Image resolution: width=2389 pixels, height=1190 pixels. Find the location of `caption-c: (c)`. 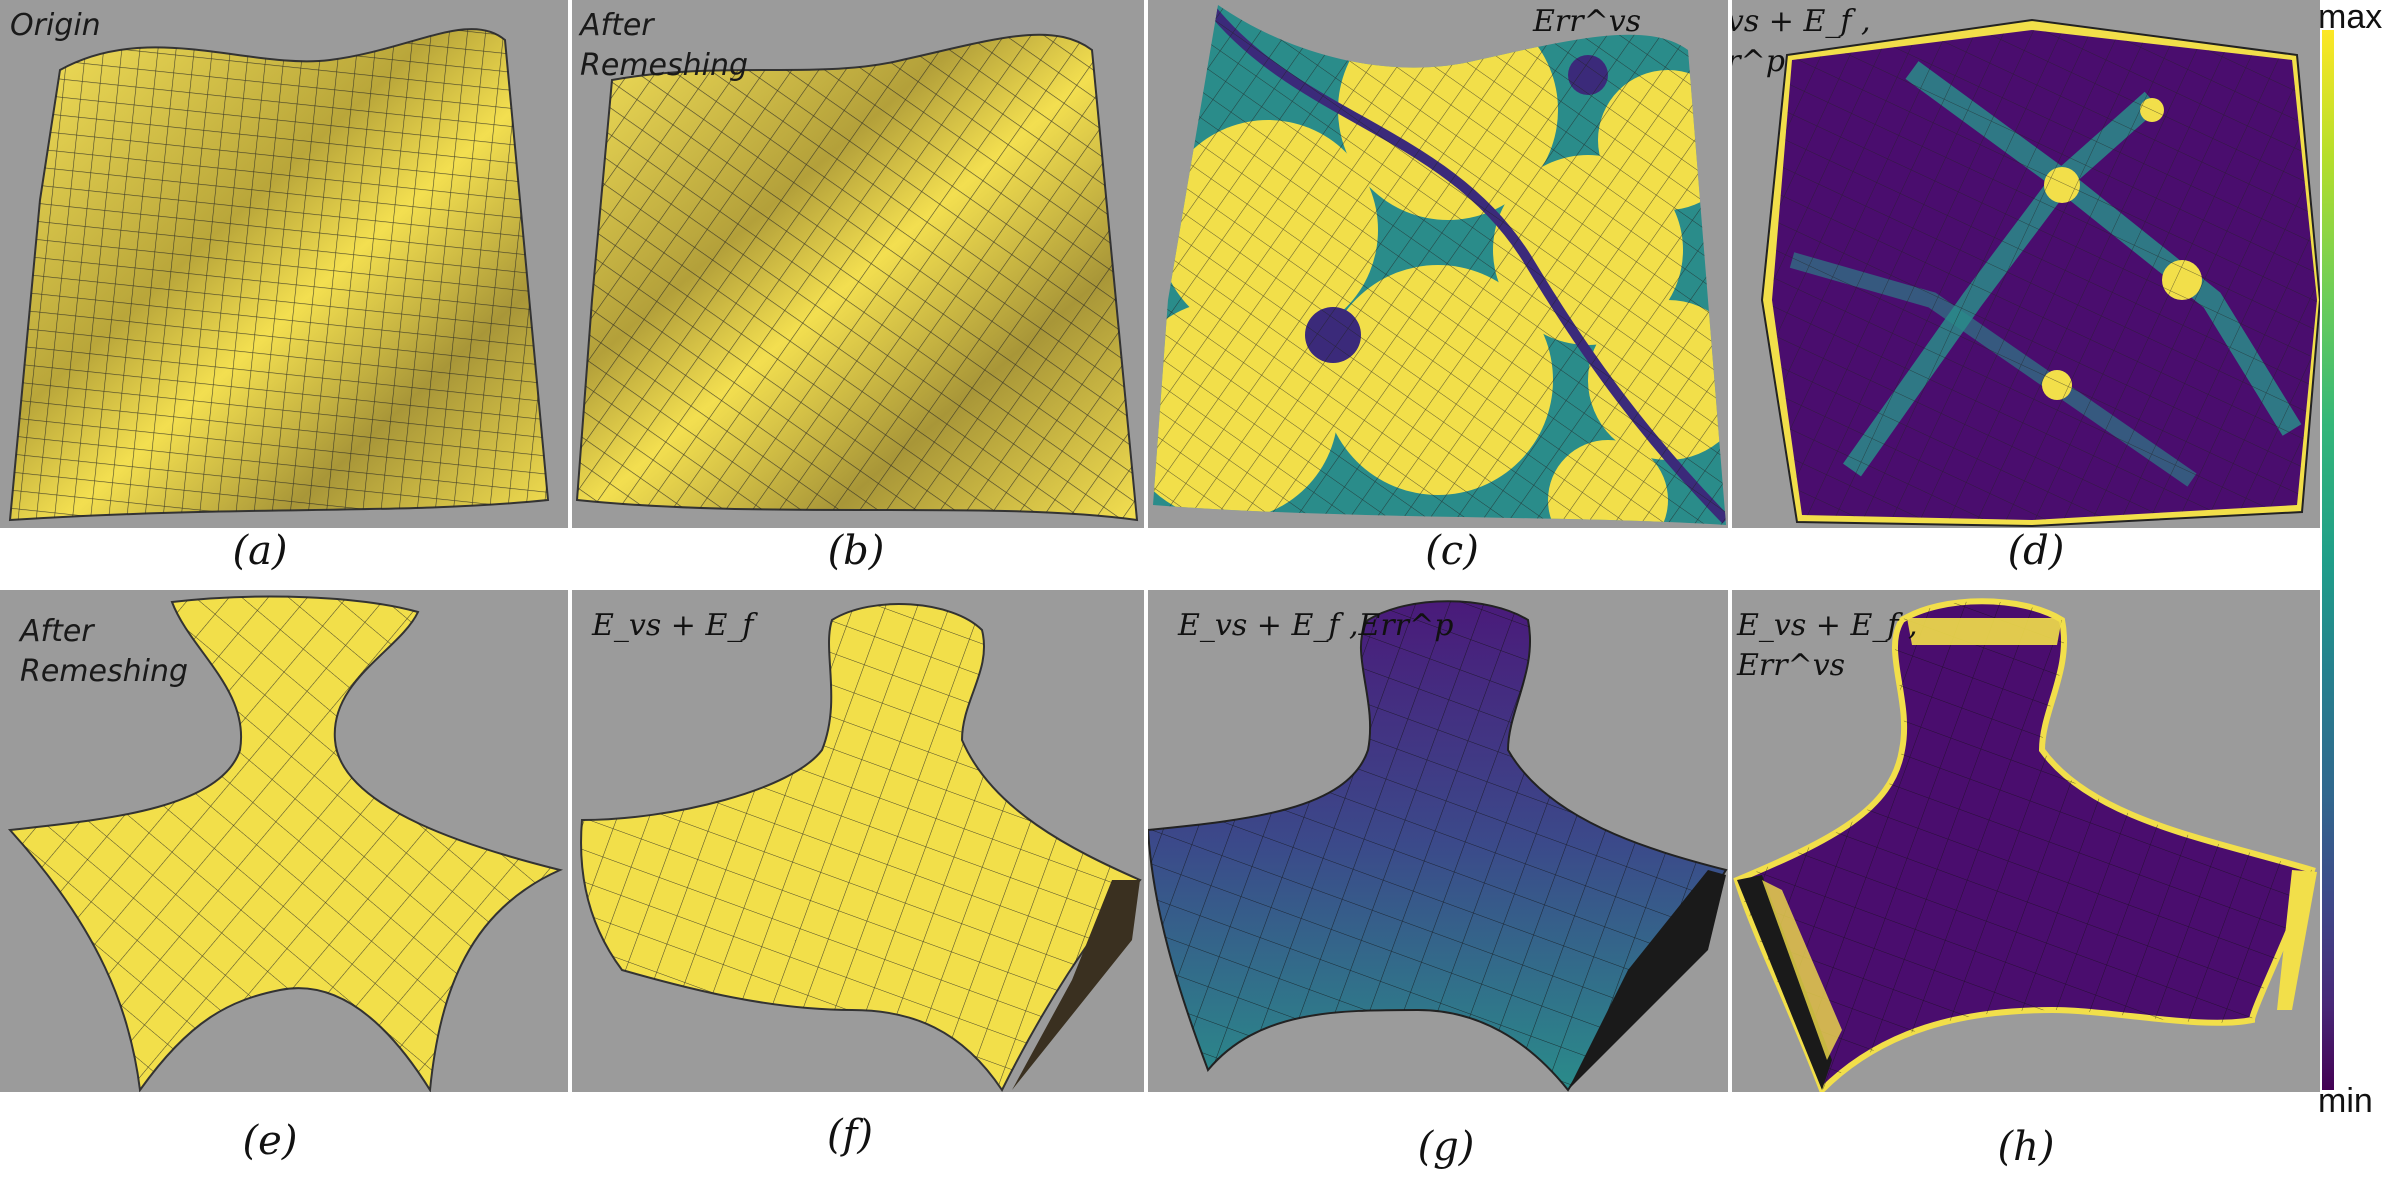

caption-c: (c) is located at coordinates (1452, 551).